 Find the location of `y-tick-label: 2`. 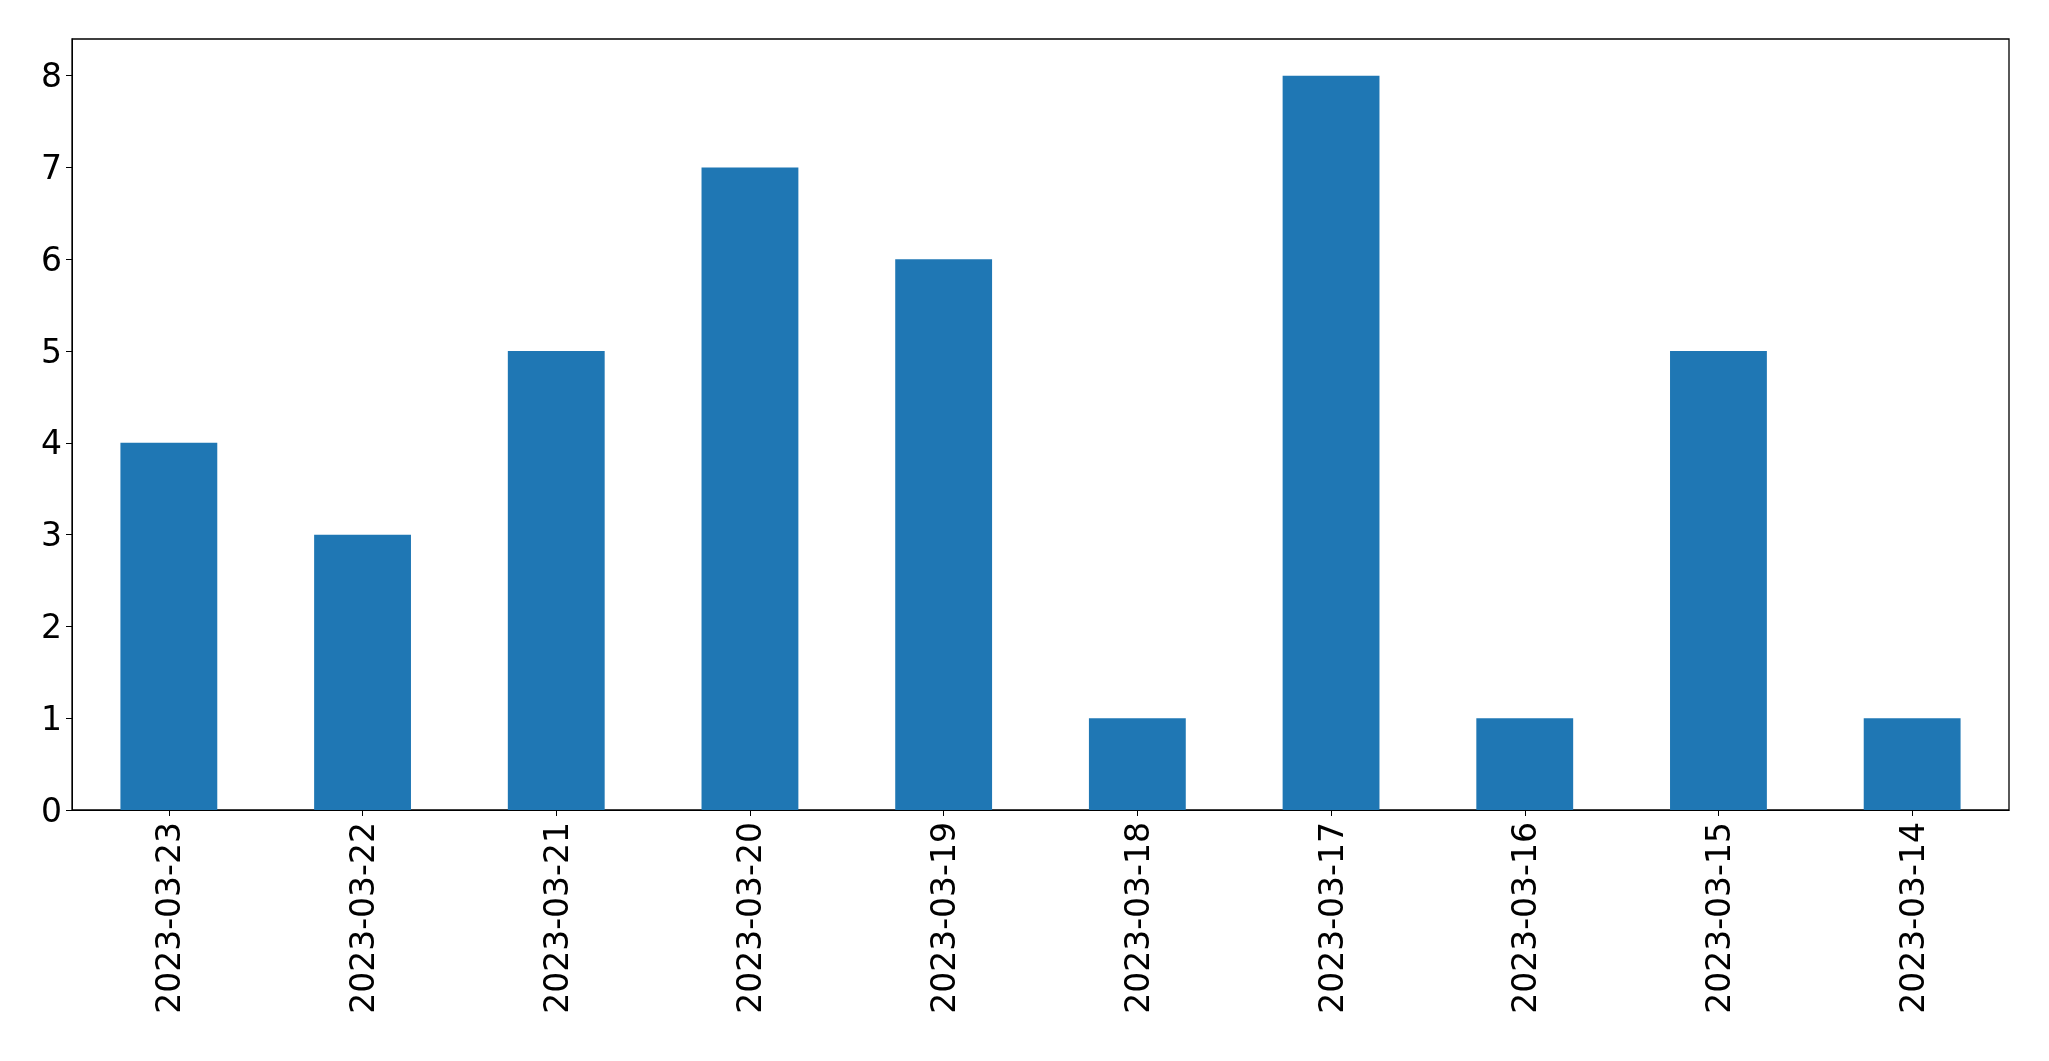

y-tick-label: 2 is located at coordinates (51, 626).